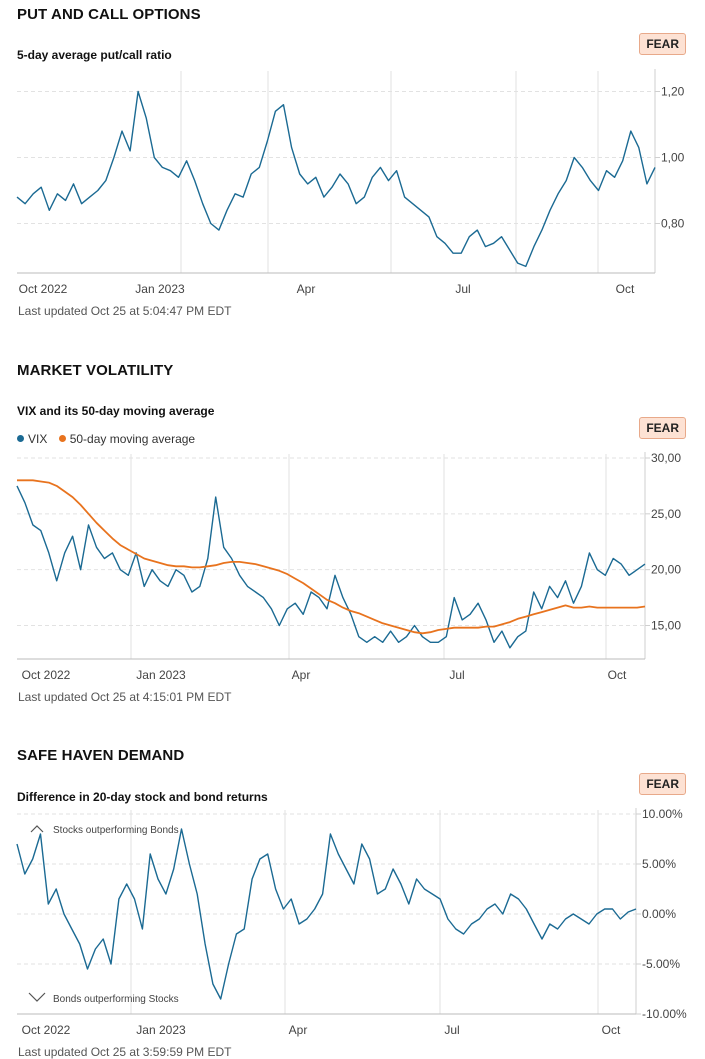 Image resolution: width=705 pixels, height=1059 pixels. I want to click on chart-subtitle: 5-day average put/call ratio, so click(94, 55).